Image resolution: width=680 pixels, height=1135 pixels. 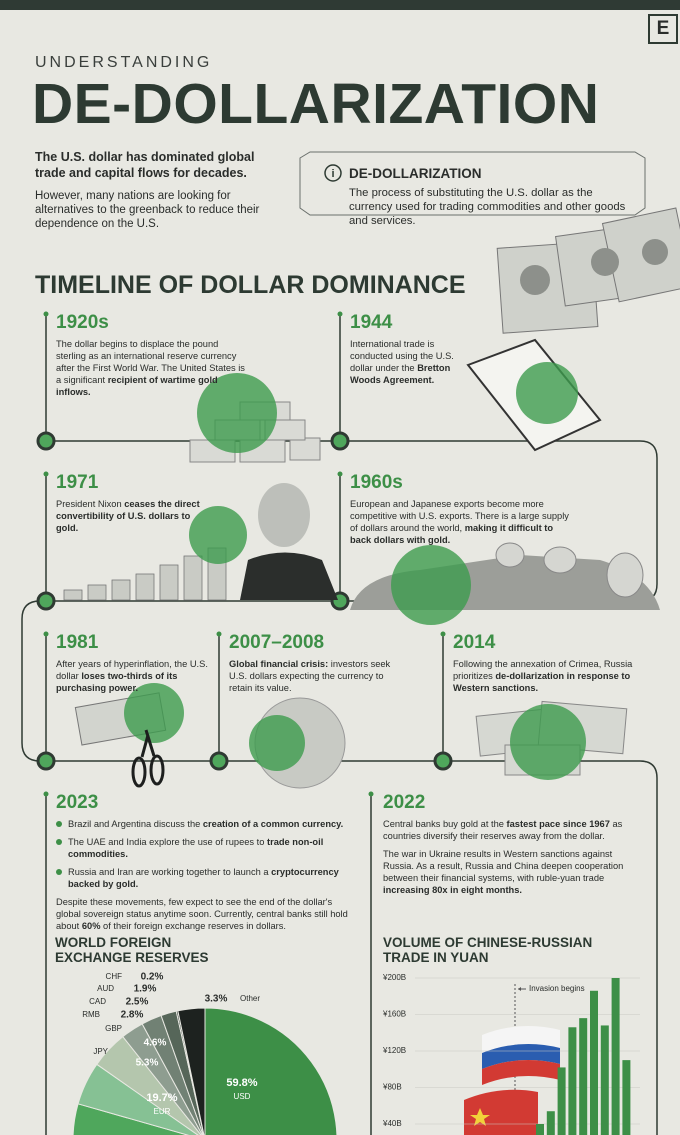 I want to click on bold-text: creation of a common currency., so click(x=273, y=824).